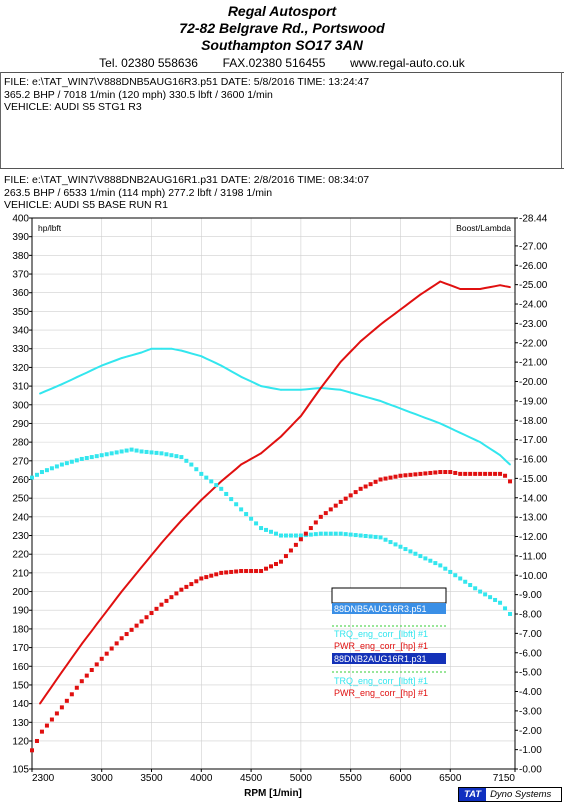 This screenshot has height=806, width=564. I want to click on company-address-line2: Southampton SO17 3AN, so click(282, 45).